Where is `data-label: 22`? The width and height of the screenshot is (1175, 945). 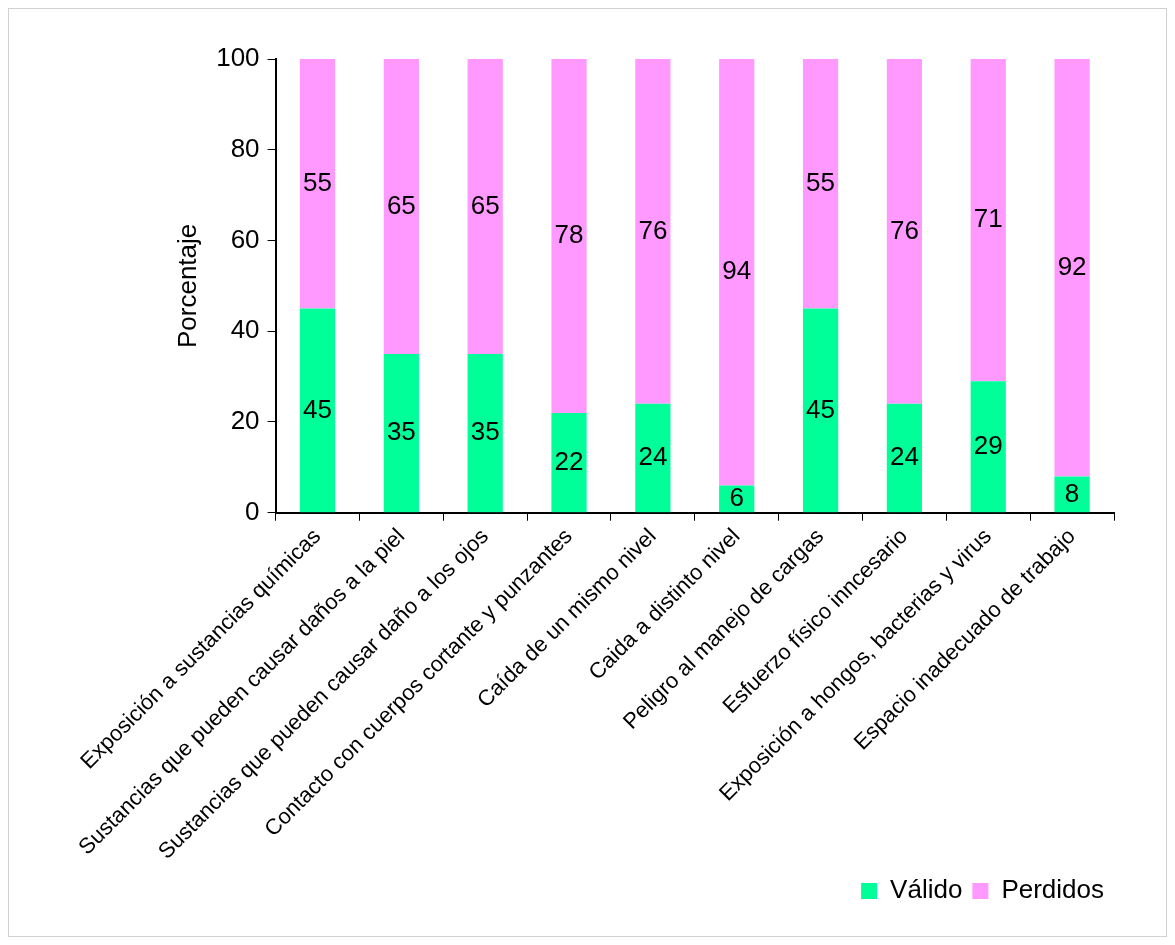
data-label: 22 is located at coordinates (569, 460).